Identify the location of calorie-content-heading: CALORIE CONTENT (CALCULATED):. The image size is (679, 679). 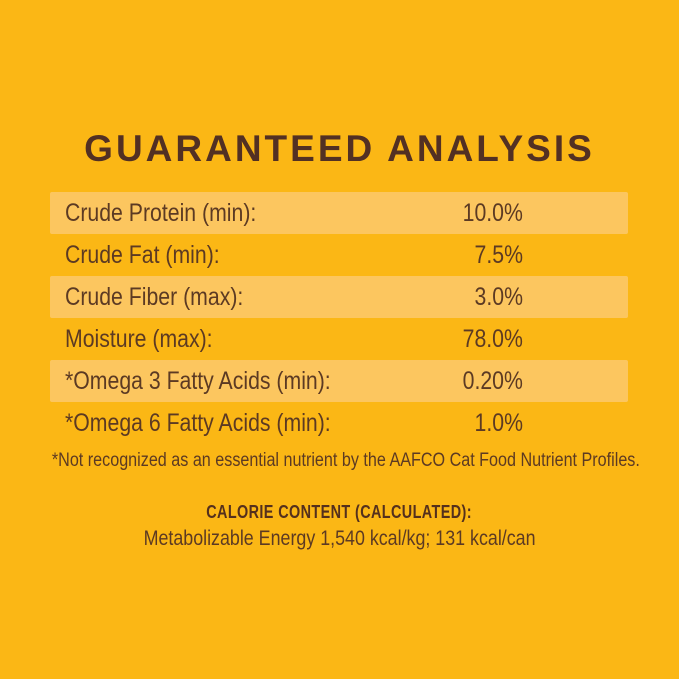
(339, 512).